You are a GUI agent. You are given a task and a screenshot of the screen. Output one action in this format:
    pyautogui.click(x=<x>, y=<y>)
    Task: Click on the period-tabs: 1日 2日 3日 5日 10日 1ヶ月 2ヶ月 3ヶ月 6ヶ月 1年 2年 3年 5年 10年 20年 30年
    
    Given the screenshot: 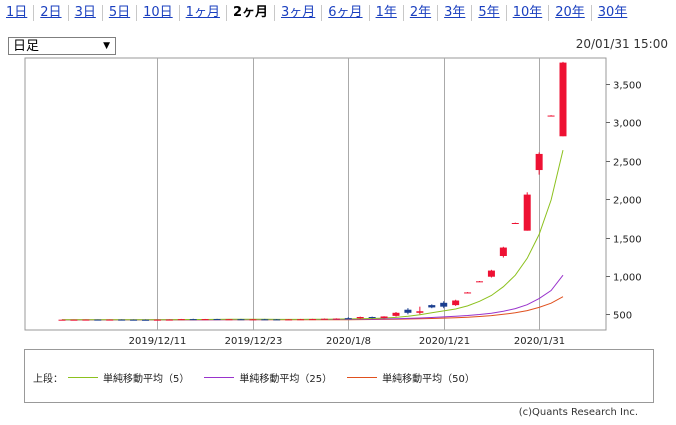 What is the action you would take?
    pyautogui.click(x=338, y=13)
    